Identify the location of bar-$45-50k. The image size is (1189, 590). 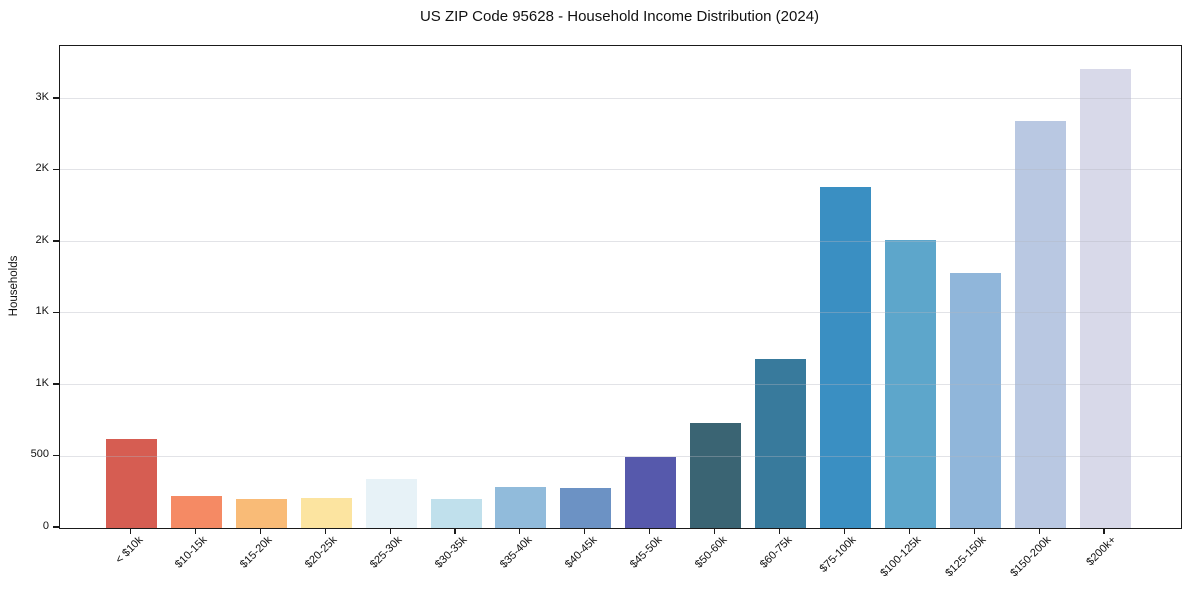
(651, 492).